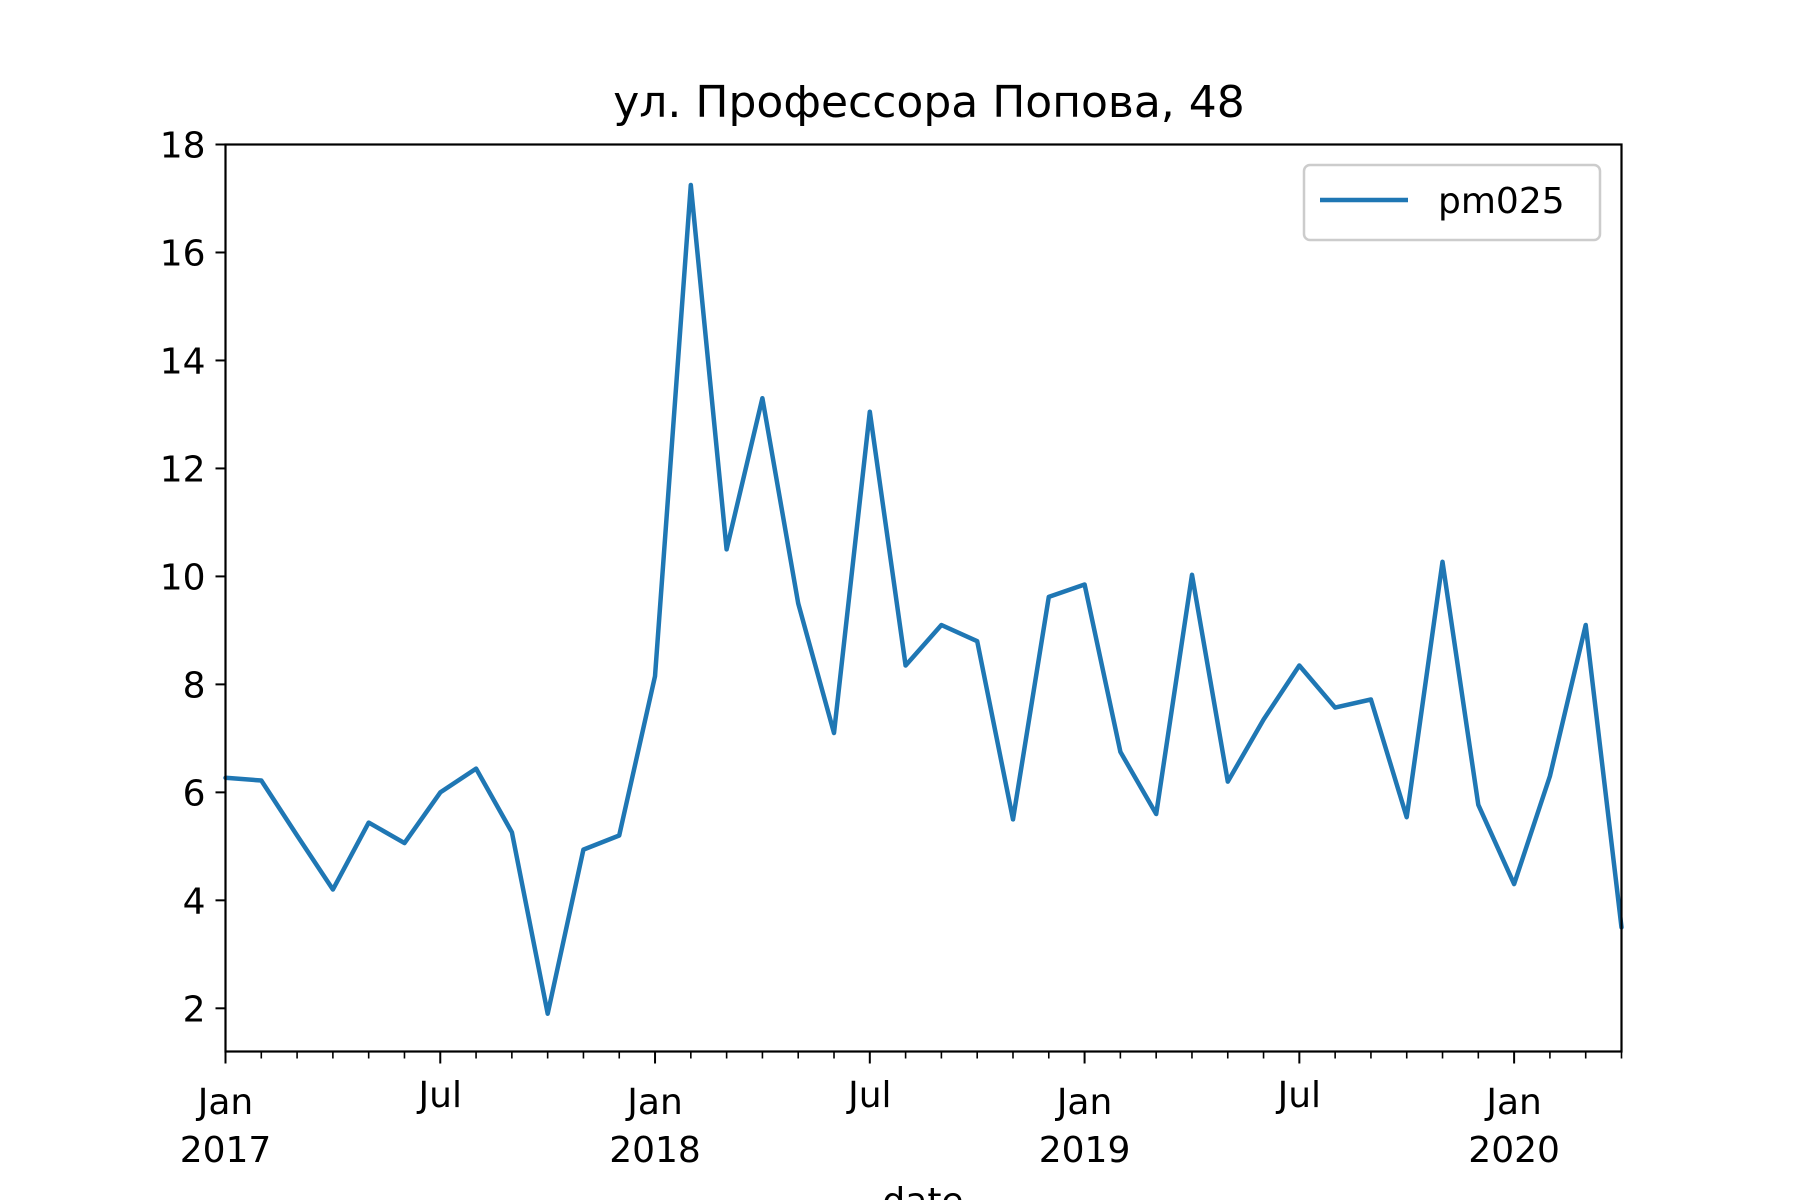  Describe the element at coordinates (183, 577) in the screenshot. I see `y-tick-label: 10` at that location.